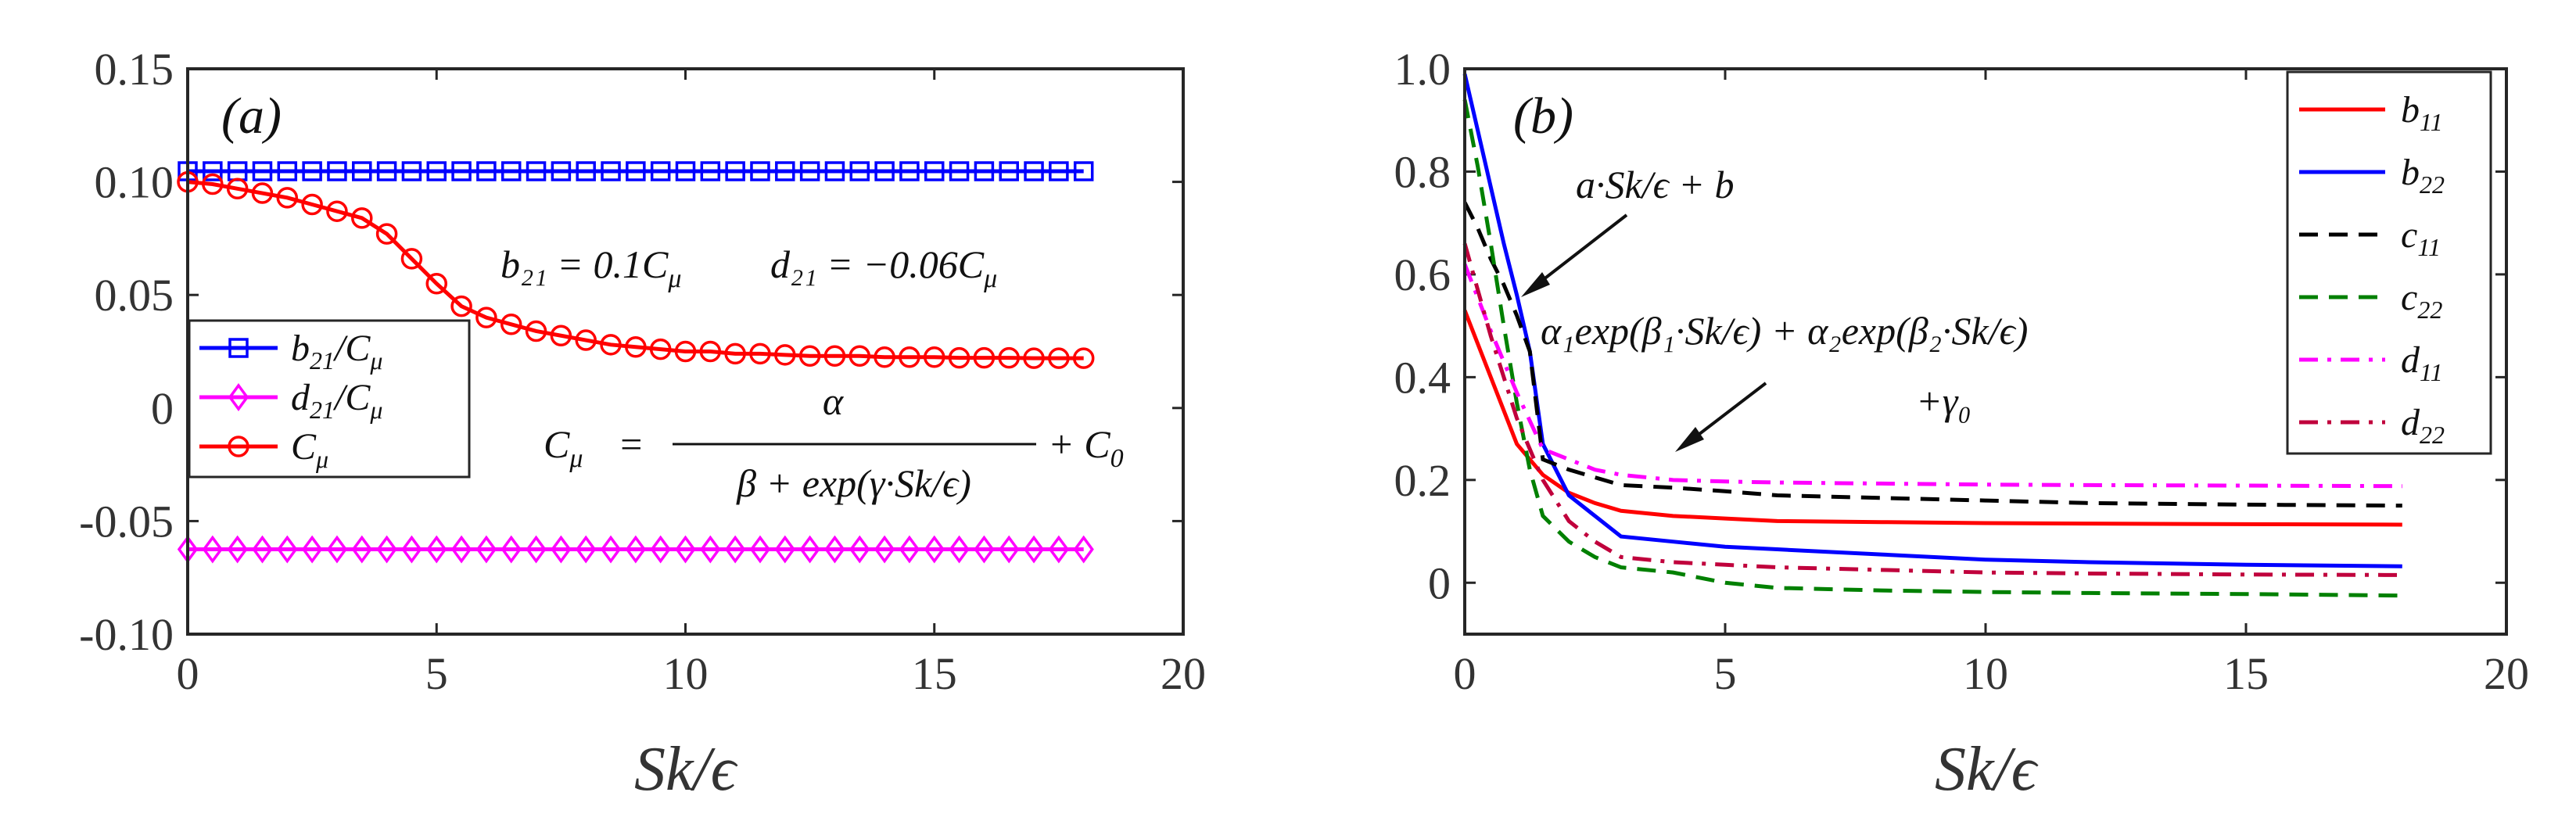 Image resolution: width=2576 pixels, height=839 pixels. I want to click on panel-b-legend-label: b11, so click(2422, 112).